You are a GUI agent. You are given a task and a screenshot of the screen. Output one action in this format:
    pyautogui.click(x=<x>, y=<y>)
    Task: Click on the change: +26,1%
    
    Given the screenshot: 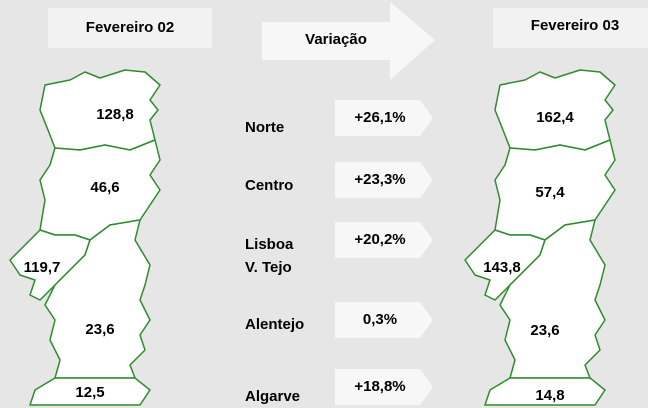 What is the action you would take?
    pyautogui.click(x=379, y=117)
    